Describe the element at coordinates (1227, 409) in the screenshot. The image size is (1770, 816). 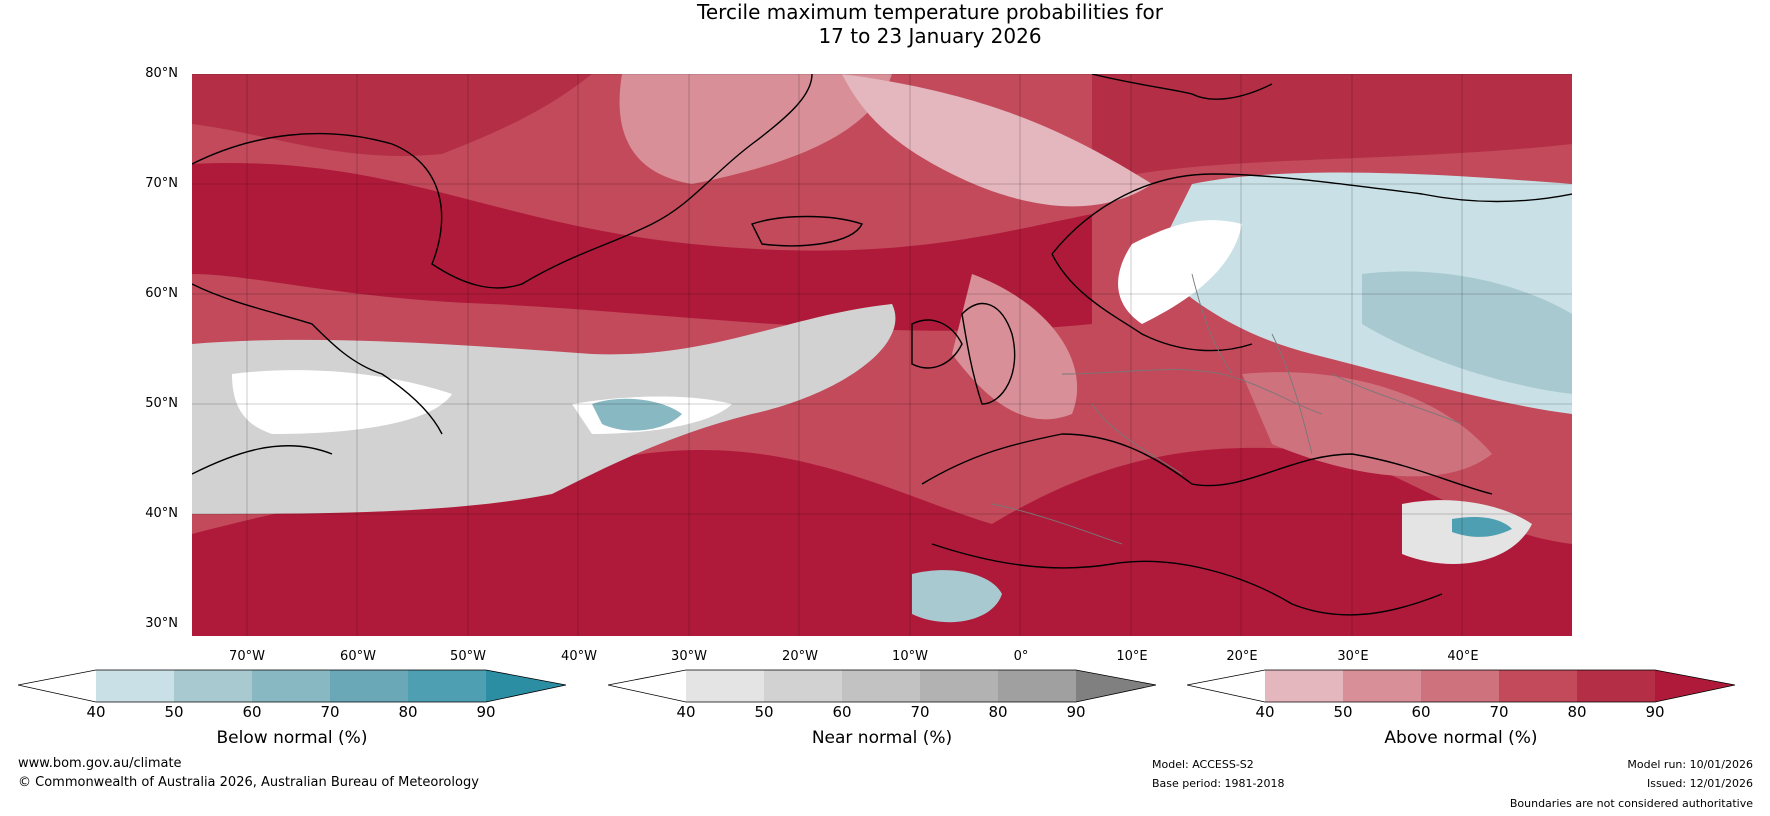
I see `borders` at that location.